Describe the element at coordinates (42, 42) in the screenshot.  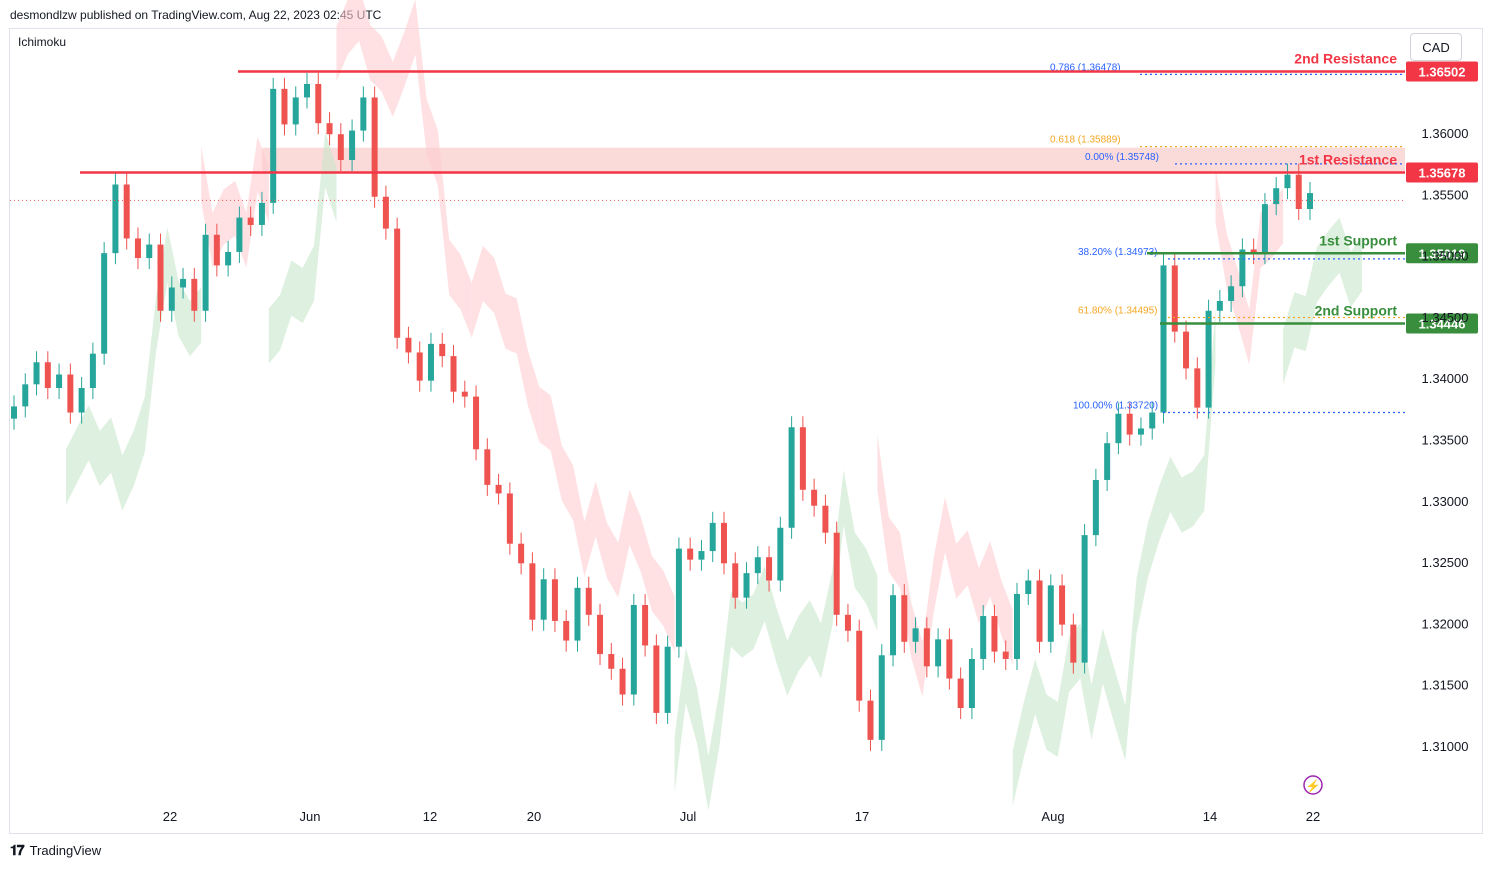
I see `indicator-label: Ichimoku` at that location.